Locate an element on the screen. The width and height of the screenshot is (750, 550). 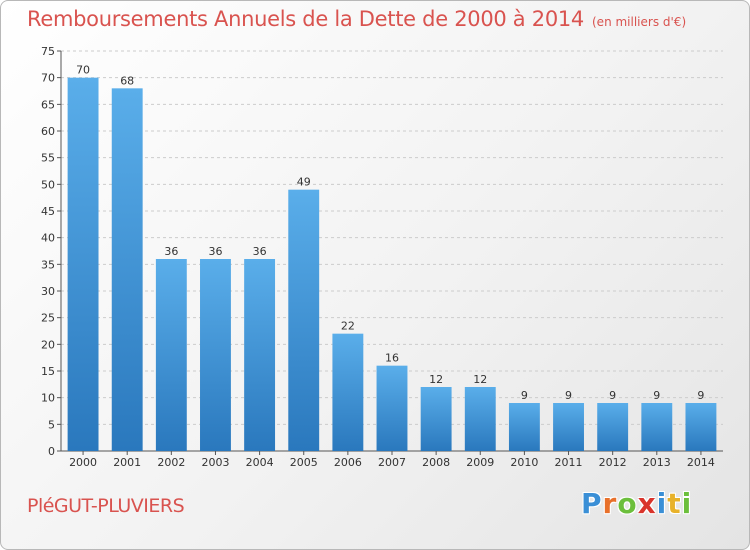
y-tick-label: 65 is located at coordinates (48, 104).